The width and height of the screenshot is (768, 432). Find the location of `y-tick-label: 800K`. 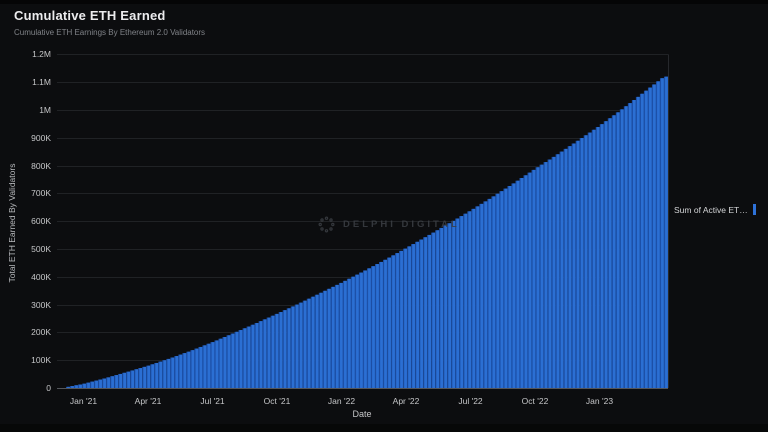

y-tick-label: 800K is located at coordinates (41, 165).